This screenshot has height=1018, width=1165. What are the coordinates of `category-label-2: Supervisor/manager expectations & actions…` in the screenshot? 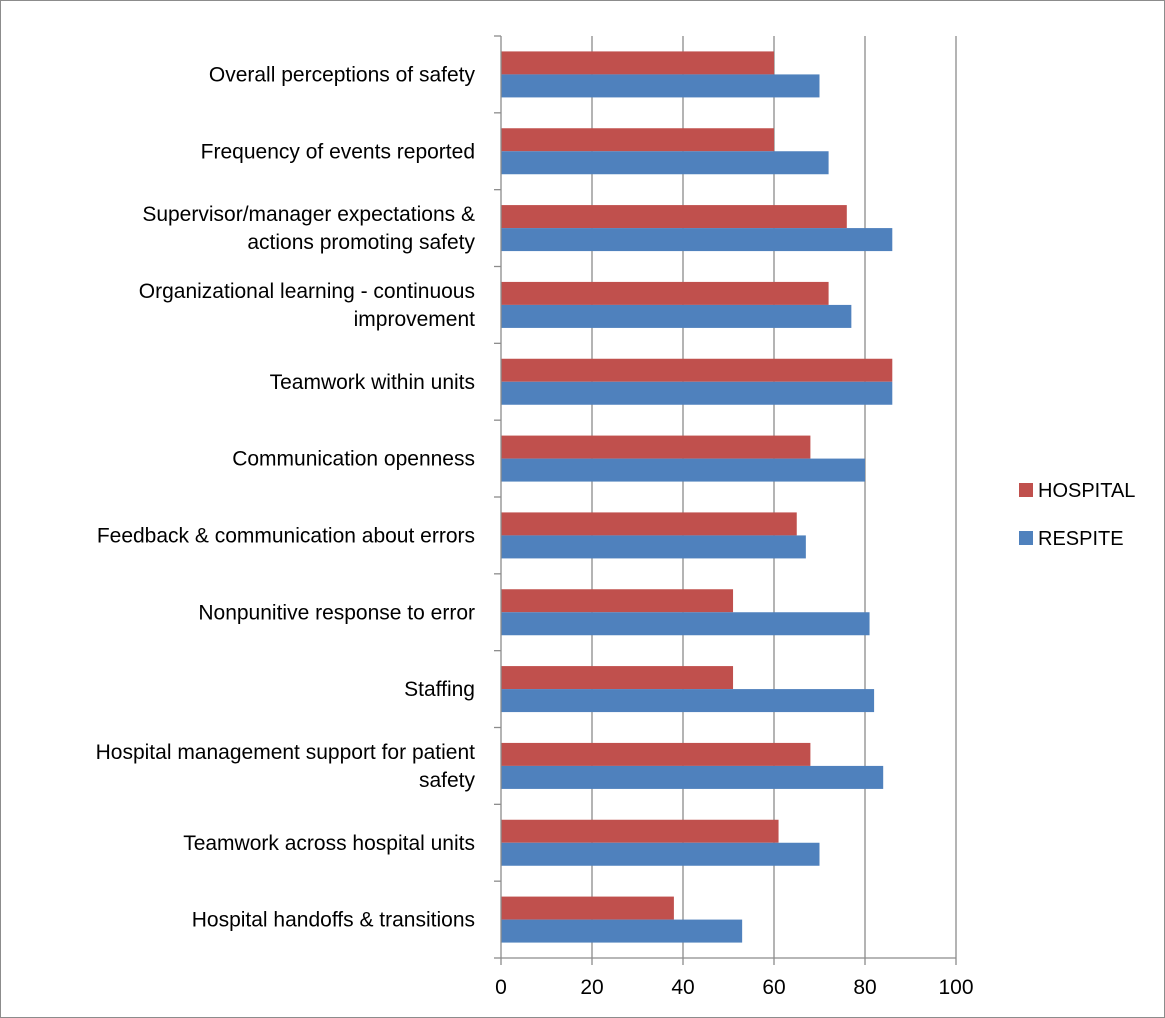 It's located at (308, 228).